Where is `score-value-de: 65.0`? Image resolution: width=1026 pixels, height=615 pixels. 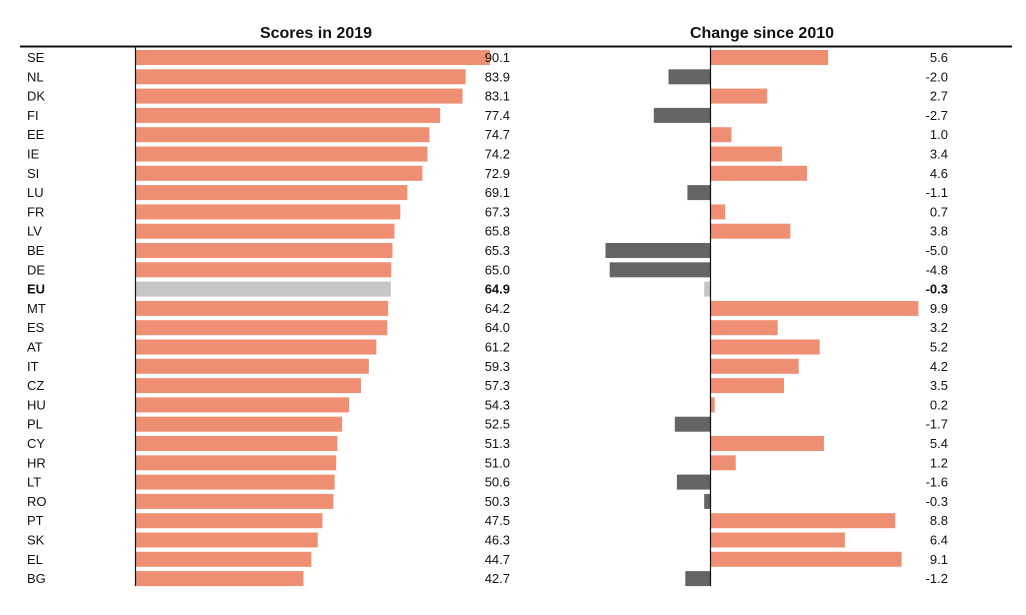 score-value-de: 65.0 is located at coordinates (497, 269).